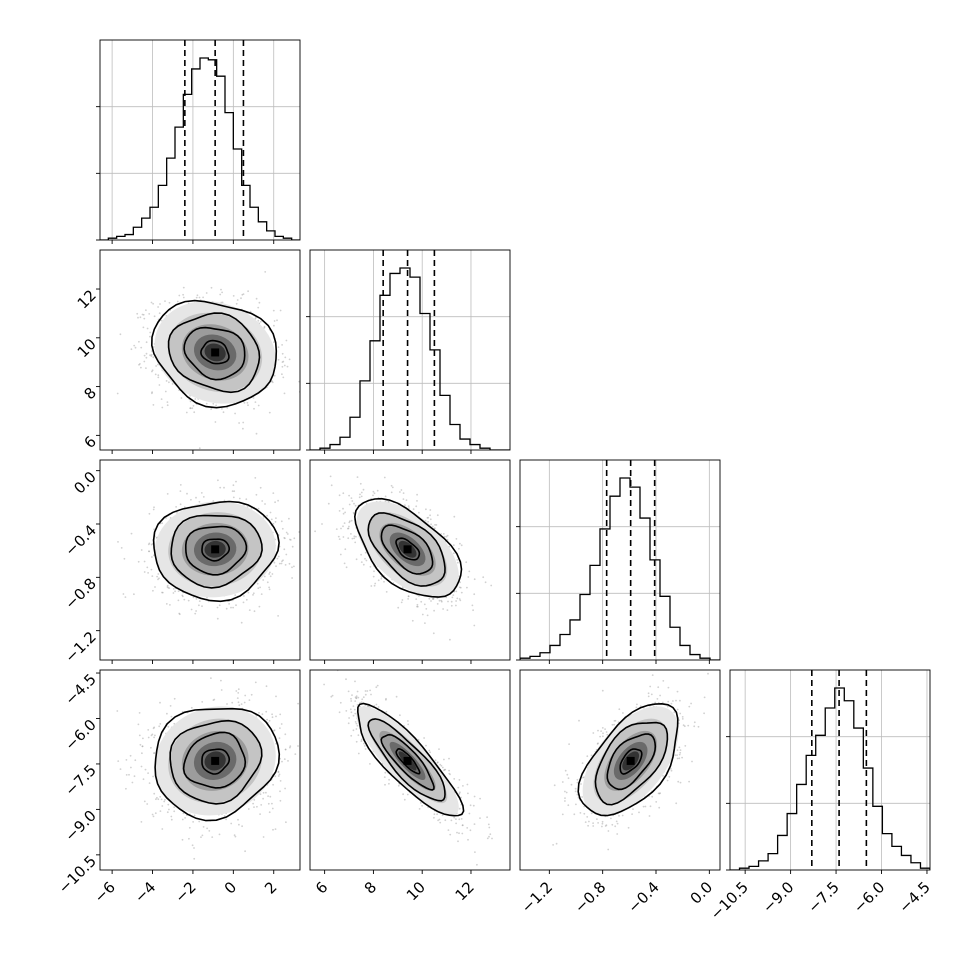 Image resolution: width=970 pixels, height=970 pixels. Describe the element at coordinates (630, 761) in the screenshot. I see `panel-content` at that location.